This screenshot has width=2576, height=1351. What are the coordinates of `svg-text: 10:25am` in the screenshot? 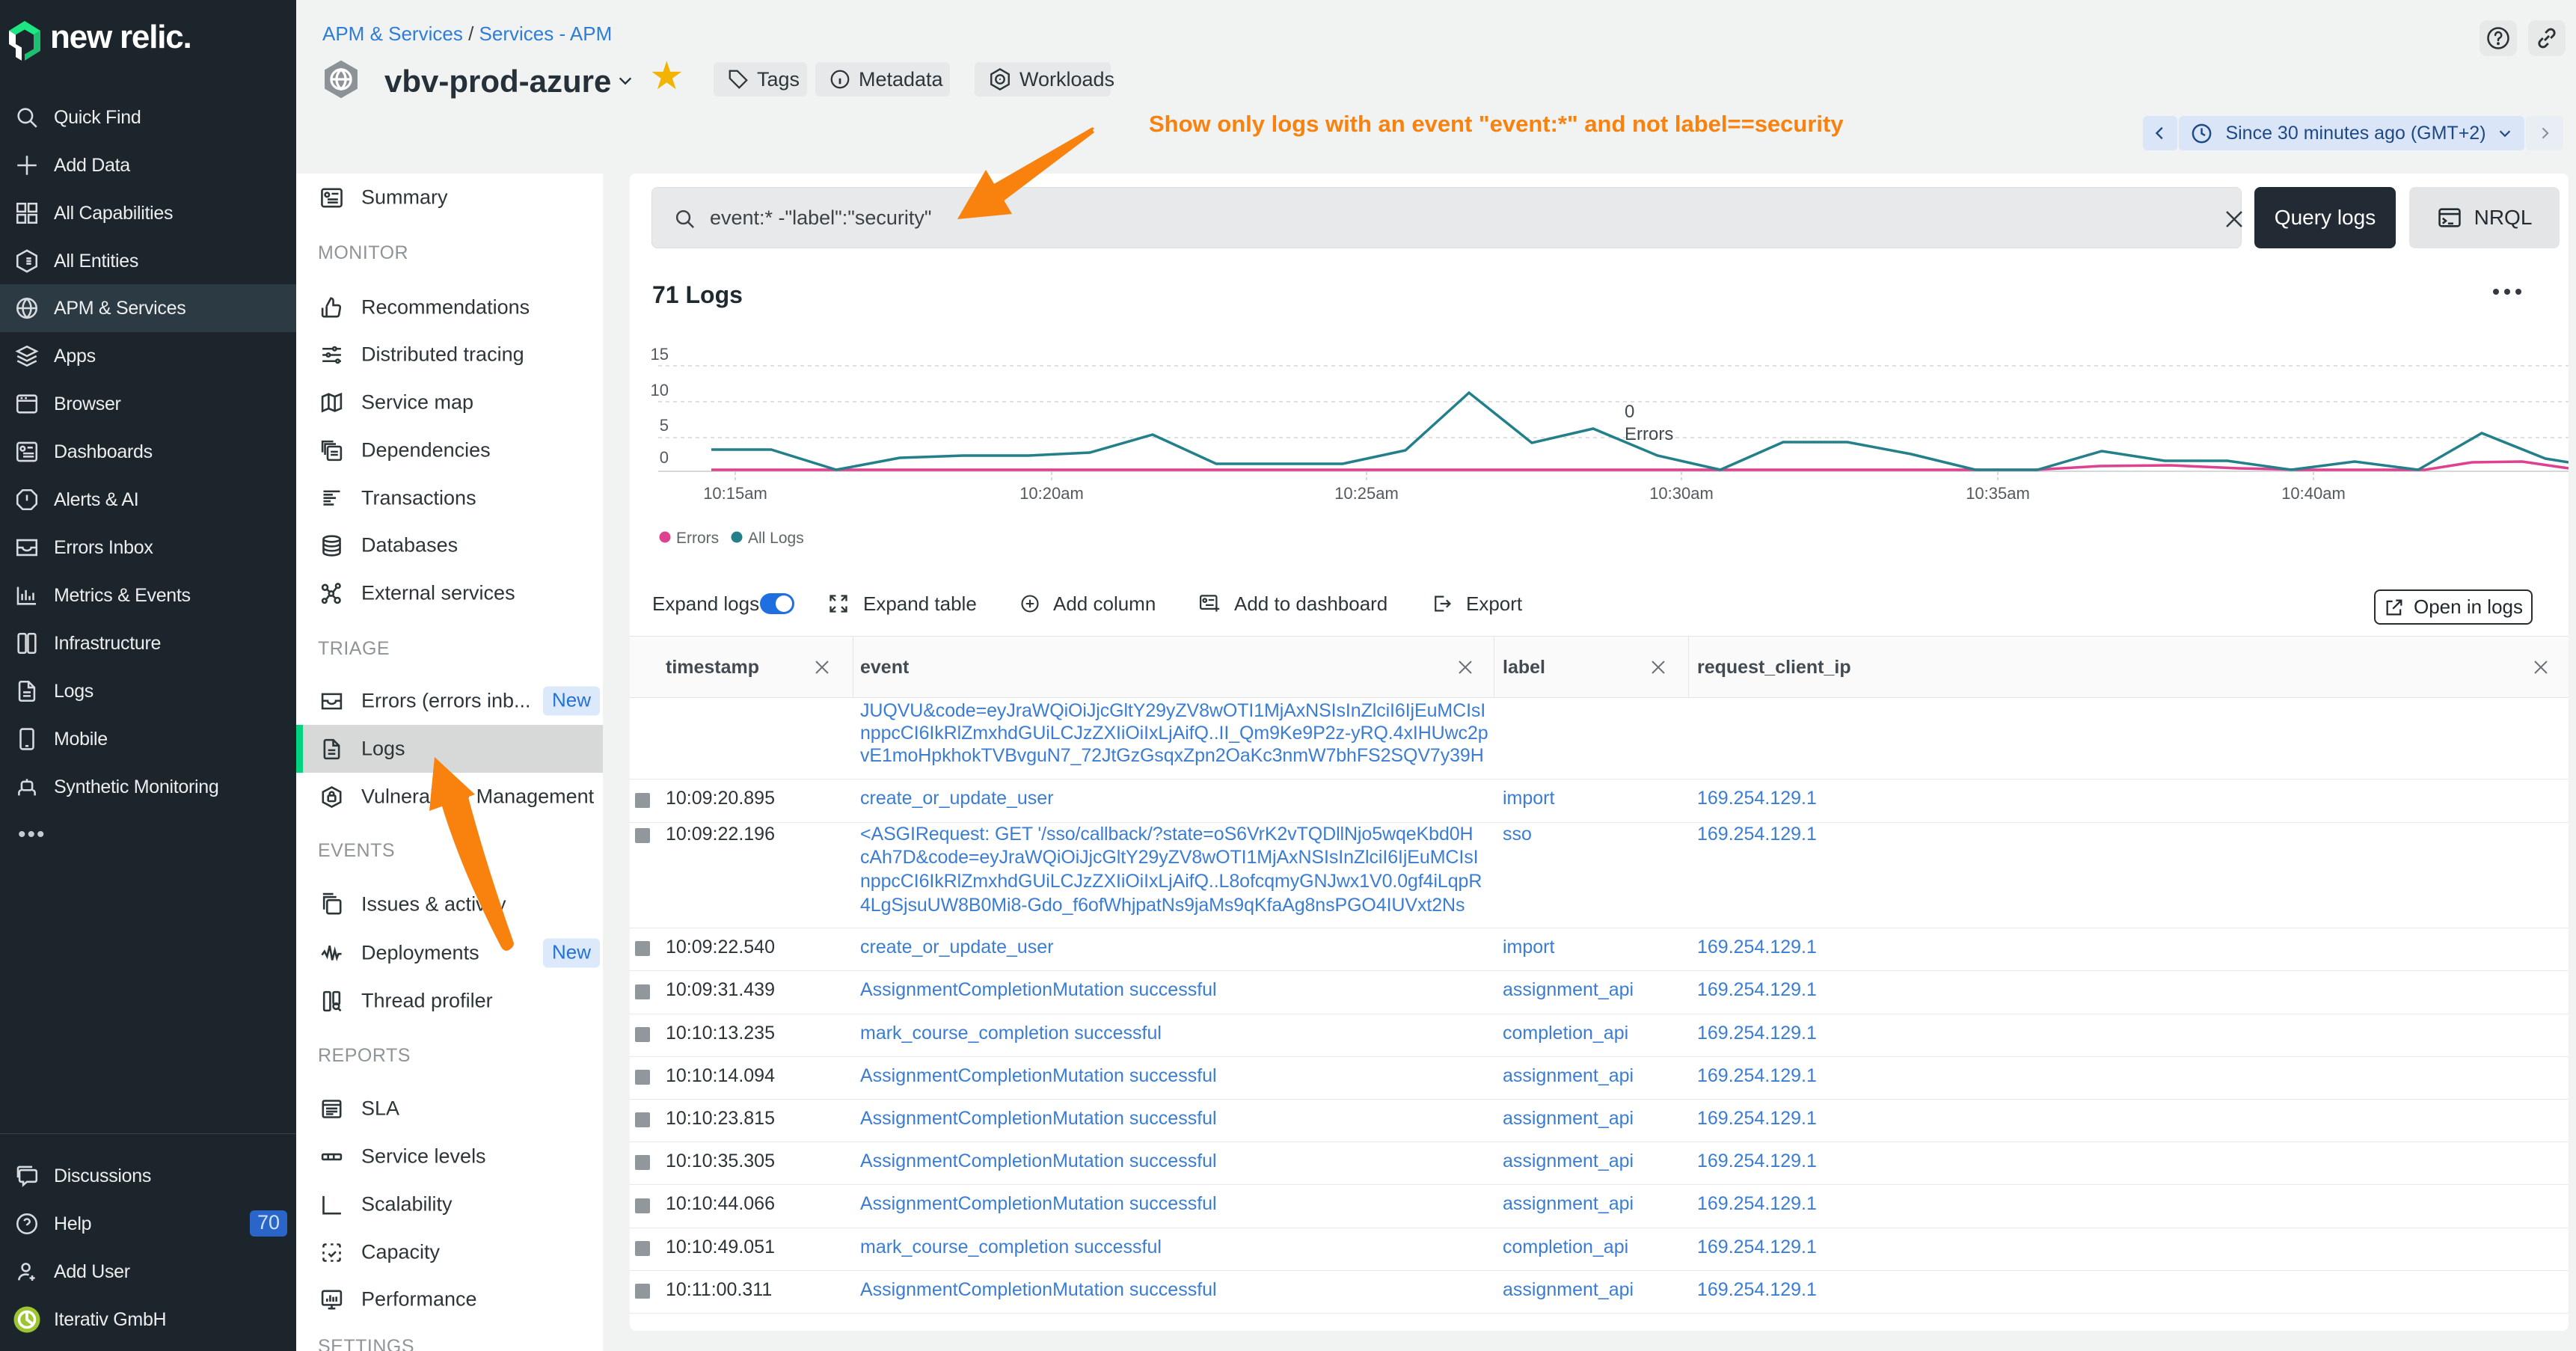 It's located at (1366, 494).